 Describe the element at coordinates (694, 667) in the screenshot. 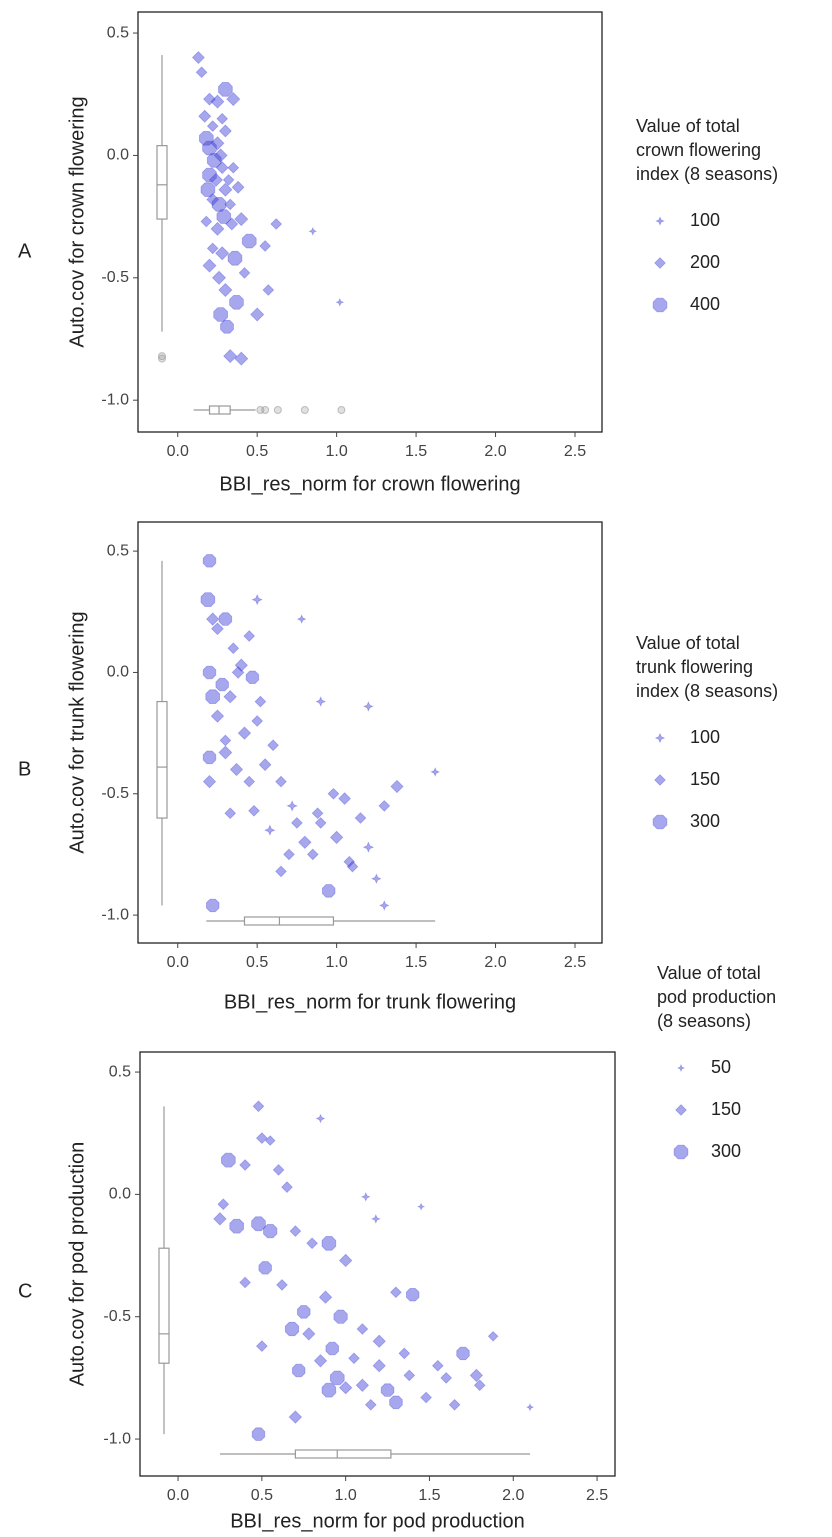

I see `legend-title: trunk flowering` at that location.